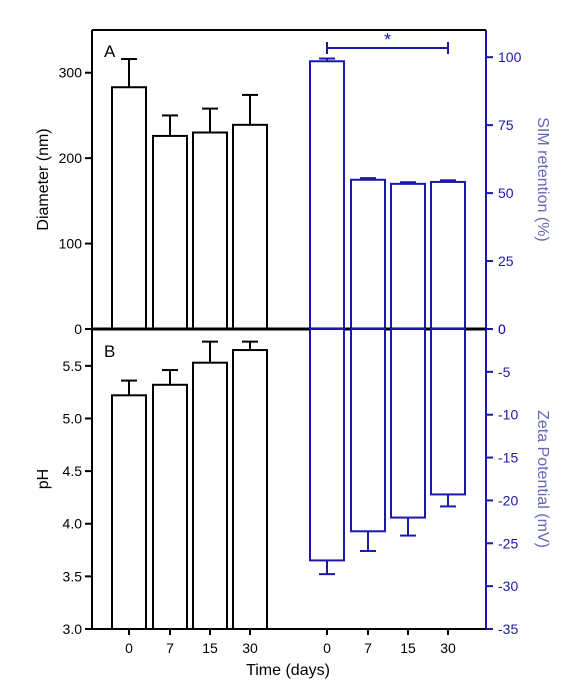 This screenshot has width=576, height=693. I want to click on right-tick-label: 75, so click(506, 125).